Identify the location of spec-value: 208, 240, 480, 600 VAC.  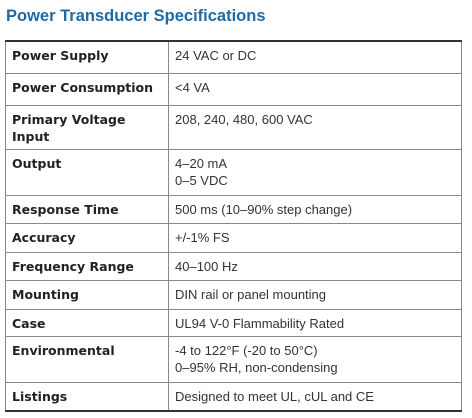
(315, 126).